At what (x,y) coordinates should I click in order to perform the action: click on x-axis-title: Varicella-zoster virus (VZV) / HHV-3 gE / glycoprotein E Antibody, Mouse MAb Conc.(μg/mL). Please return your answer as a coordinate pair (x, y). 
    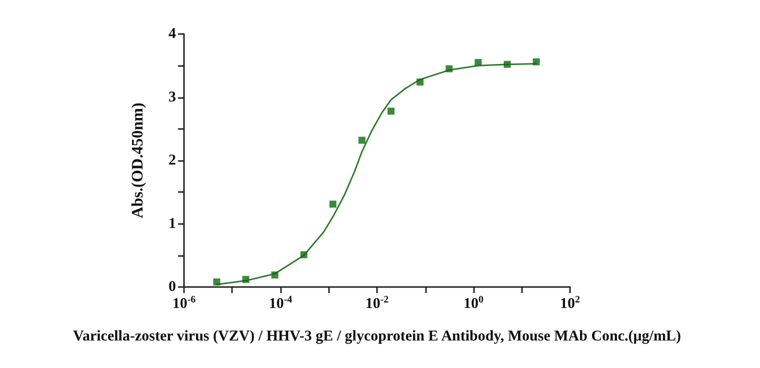
    Looking at the image, I should click on (377, 336).